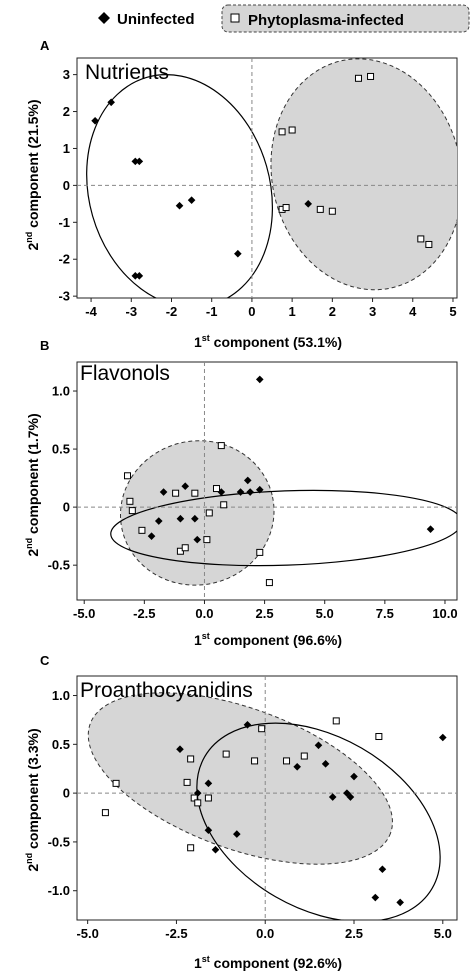 The height and width of the screenshot is (976, 474). I want to click on y-axis-title-proanthocyanidins: 2nd component (3.3%), so click(32, 799).